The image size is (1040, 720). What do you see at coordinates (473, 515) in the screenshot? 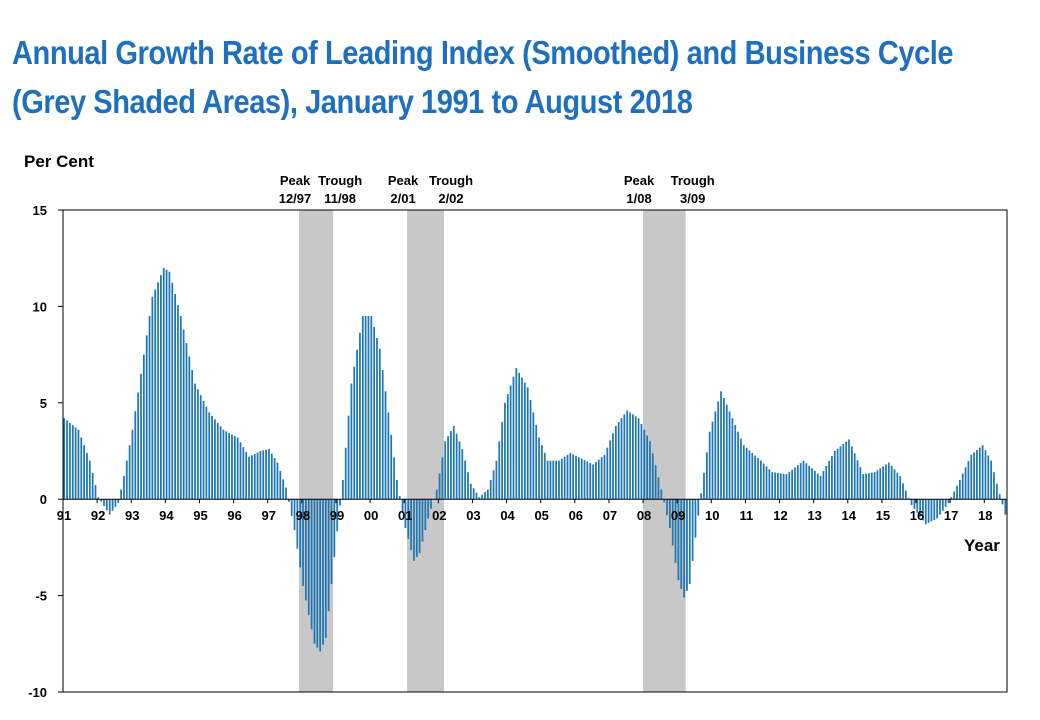
I see `x-tick-label: 03` at bounding box center [473, 515].